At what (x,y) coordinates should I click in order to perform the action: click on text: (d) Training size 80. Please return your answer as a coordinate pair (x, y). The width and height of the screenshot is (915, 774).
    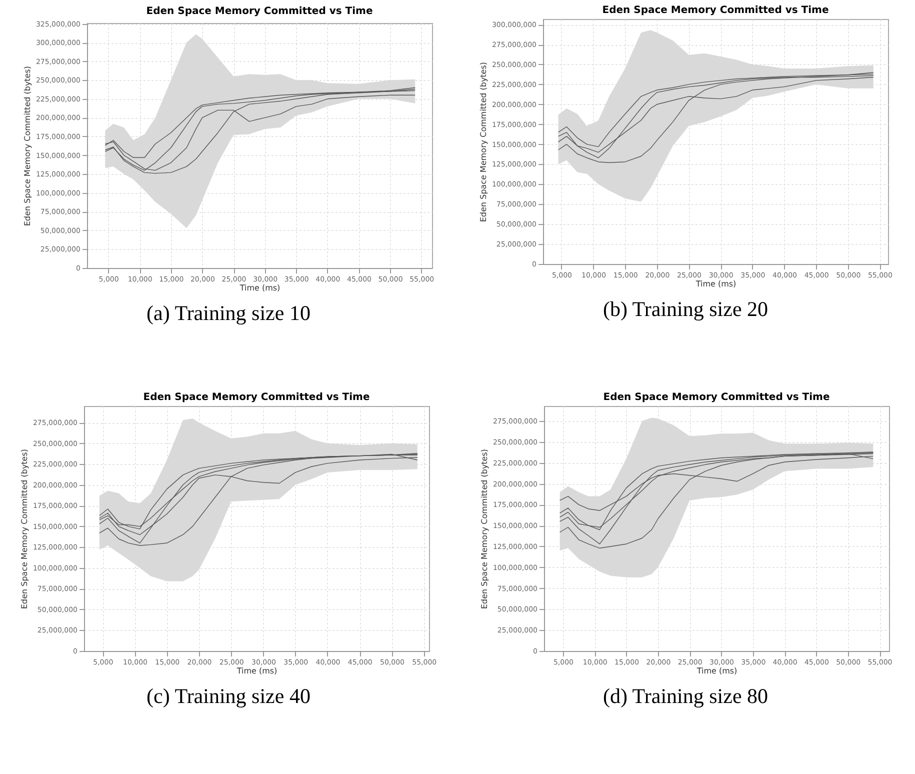
    Looking at the image, I should click on (685, 696).